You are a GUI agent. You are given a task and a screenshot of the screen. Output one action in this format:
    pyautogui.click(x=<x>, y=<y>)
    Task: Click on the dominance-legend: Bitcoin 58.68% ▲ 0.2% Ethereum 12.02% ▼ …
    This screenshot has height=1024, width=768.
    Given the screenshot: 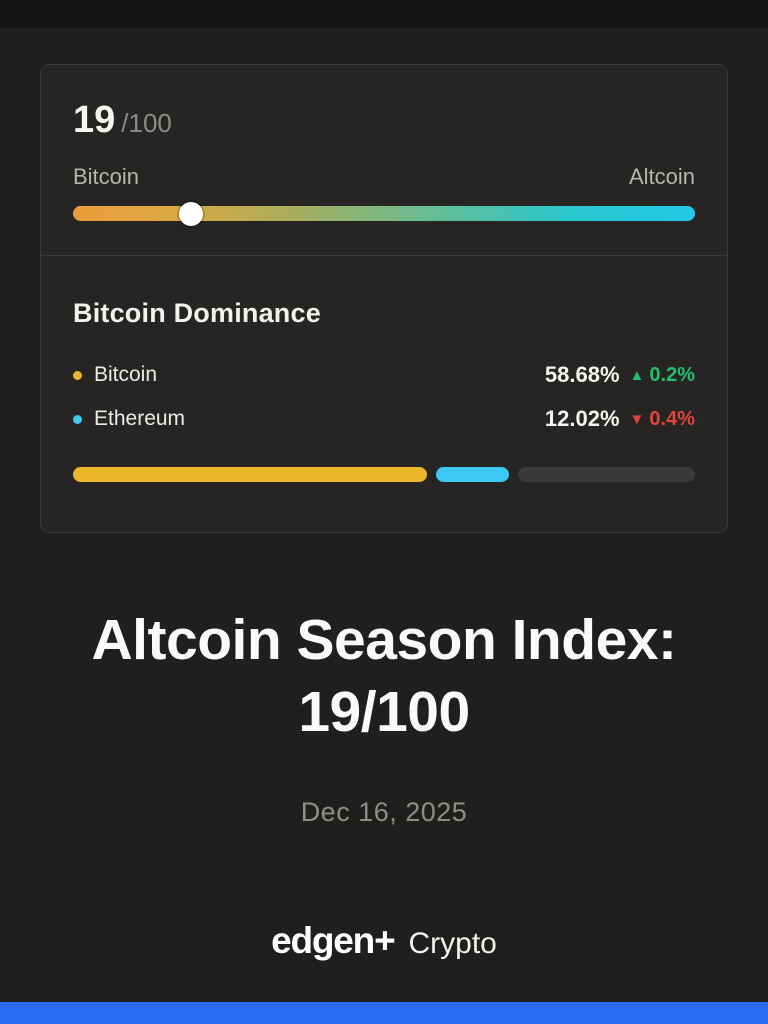 What is the action you would take?
    pyautogui.click(x=384, y=397)
    